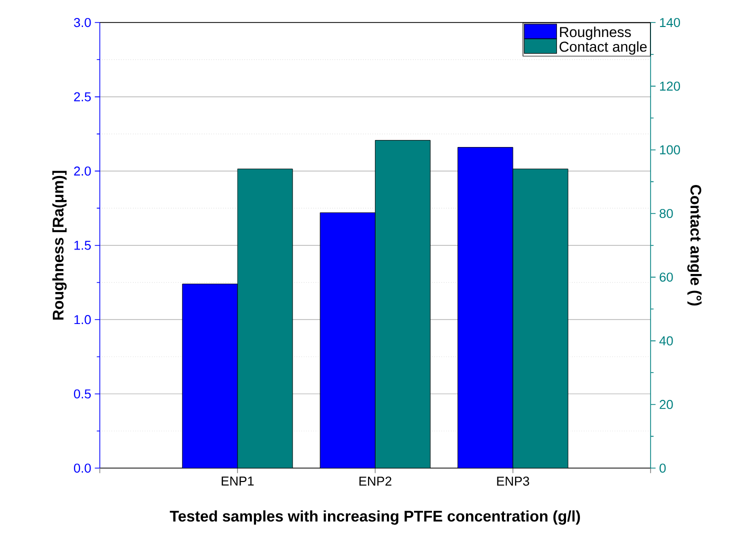 This screenshot has width=732, height=544. What do you see at coordinates (82, 171) in the screenshot?
I see `y-tick-label: 2.0` at bounding box center [82, 171].